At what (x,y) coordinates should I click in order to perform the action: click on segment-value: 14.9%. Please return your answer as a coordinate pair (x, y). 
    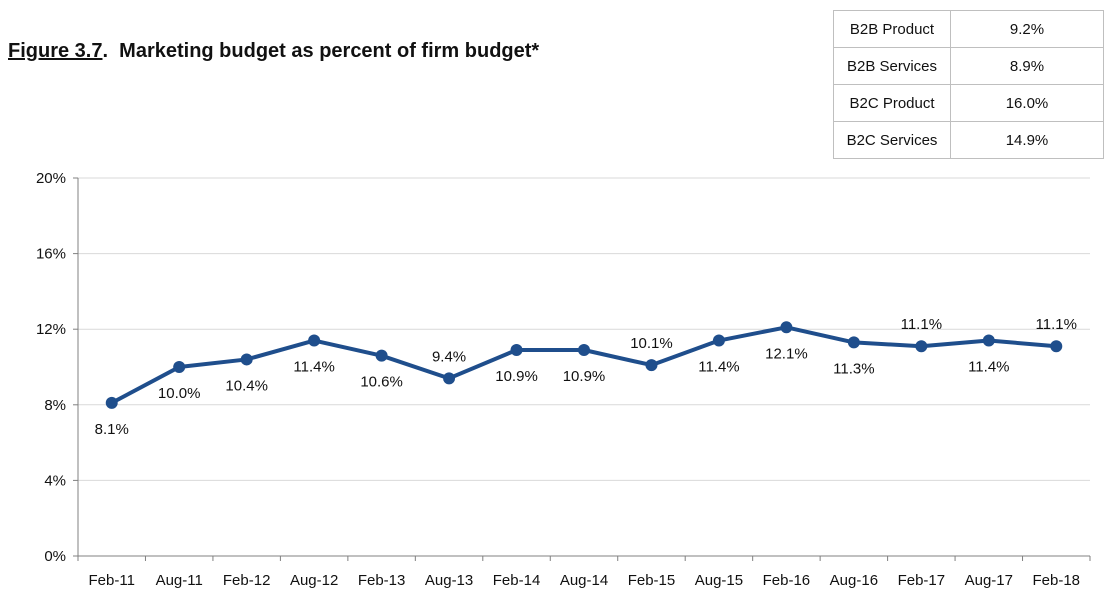
    Looking at the image, I should click on (1027, 140).